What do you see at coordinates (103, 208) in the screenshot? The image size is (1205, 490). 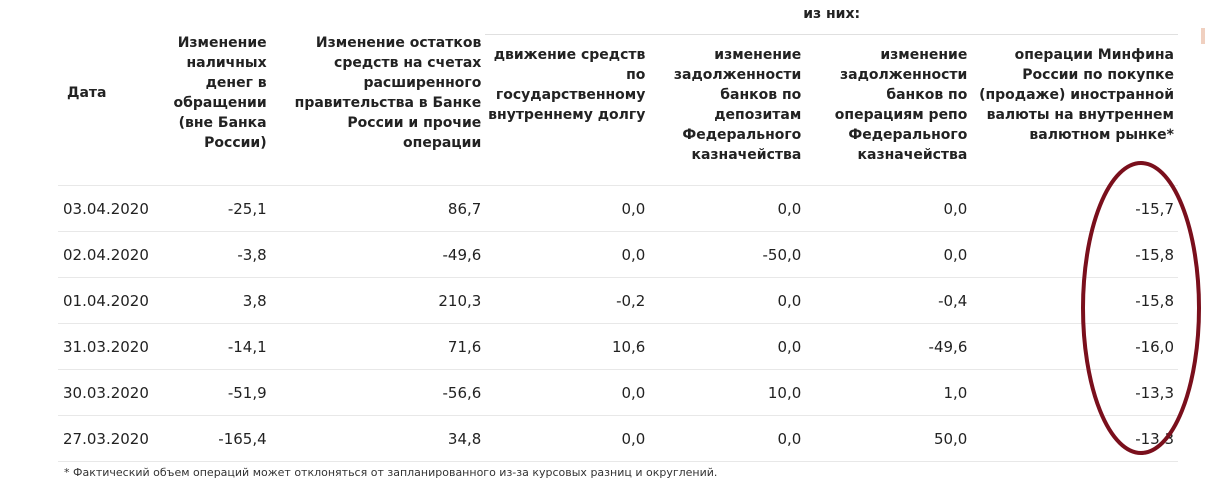 I see `cell-date: 03.04.2020` at bounding box center [103, 208].